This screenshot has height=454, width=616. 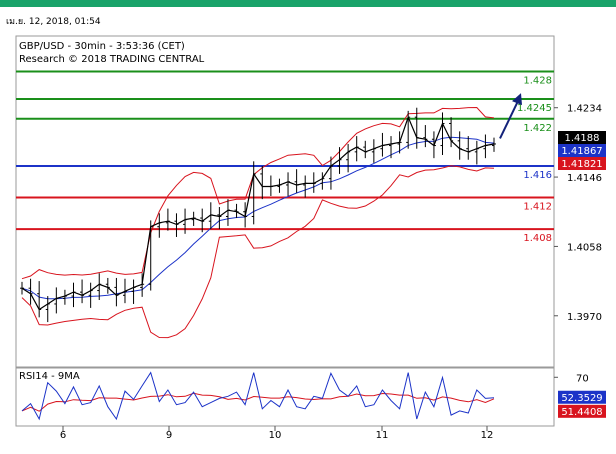 I want to click on price-badge-text: 1.41867, so click(x=581, y=151).